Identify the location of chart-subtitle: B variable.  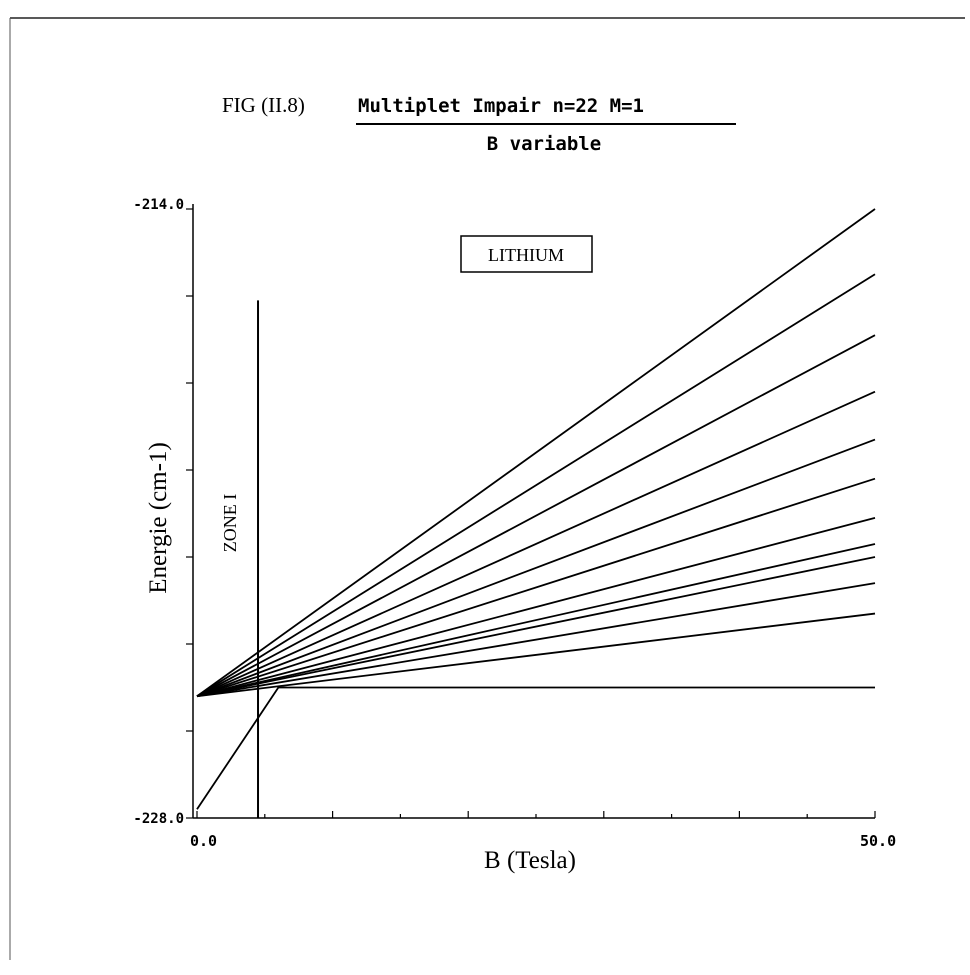
(544, 144).